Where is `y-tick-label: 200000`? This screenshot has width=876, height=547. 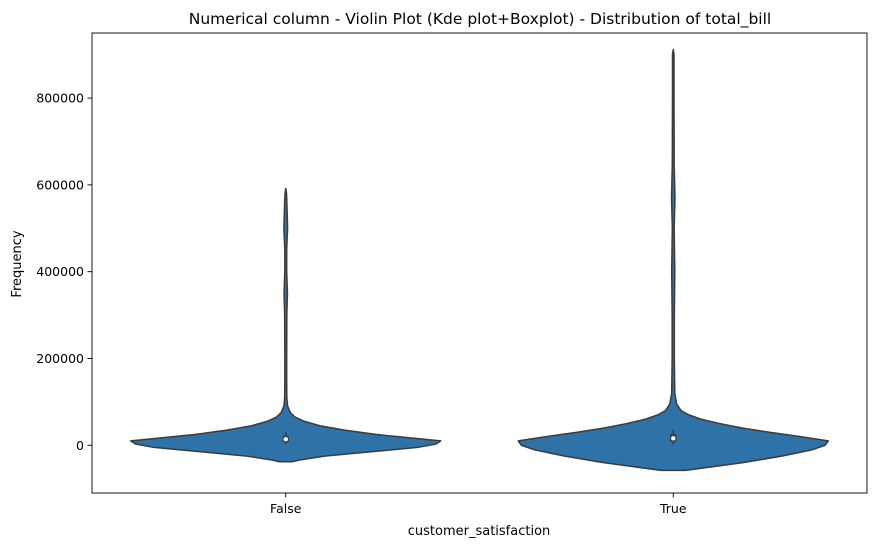
y-tick-label: 200000 is located at coordinates (60, 358).